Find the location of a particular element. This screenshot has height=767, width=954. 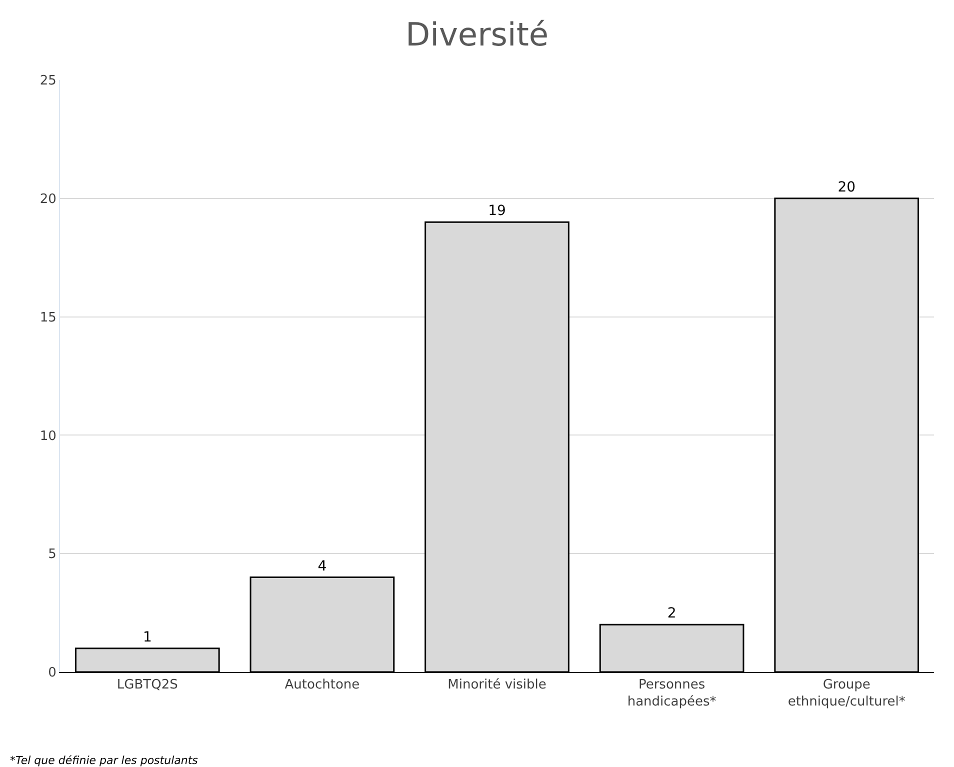

x-tick-label: Personnes handicapées* is located at coordinates (672, 694).